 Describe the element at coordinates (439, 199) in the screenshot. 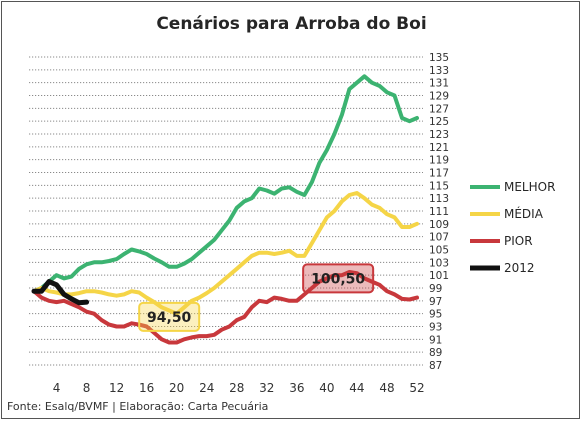

I see `y-tick-label: 113` at that location.